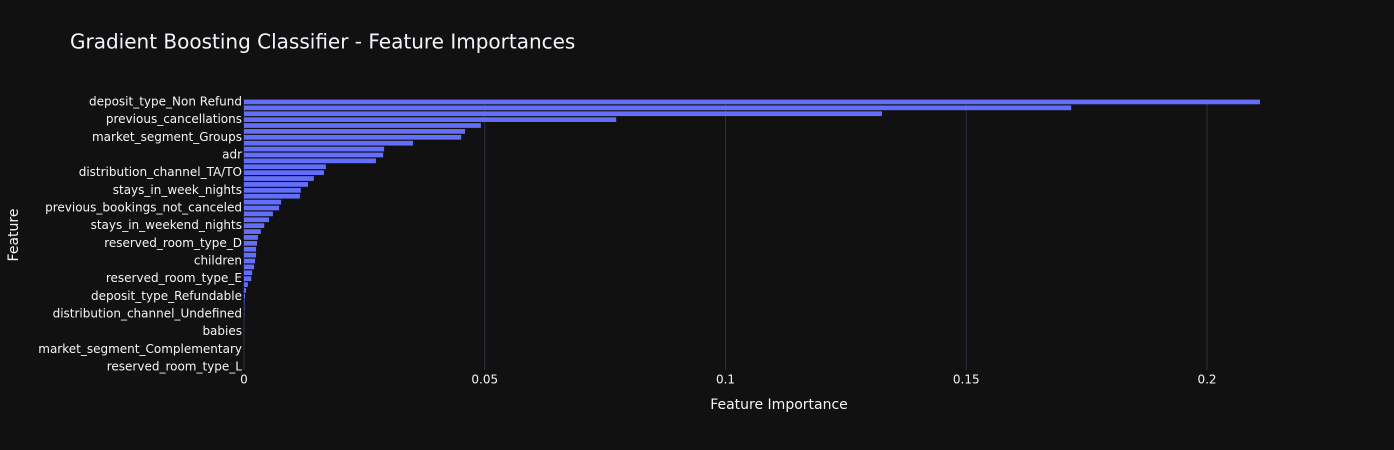  Describe the element at coordinates (1206, 380) in the screenshot. I see `x-tick-label: 0.2` at that location.